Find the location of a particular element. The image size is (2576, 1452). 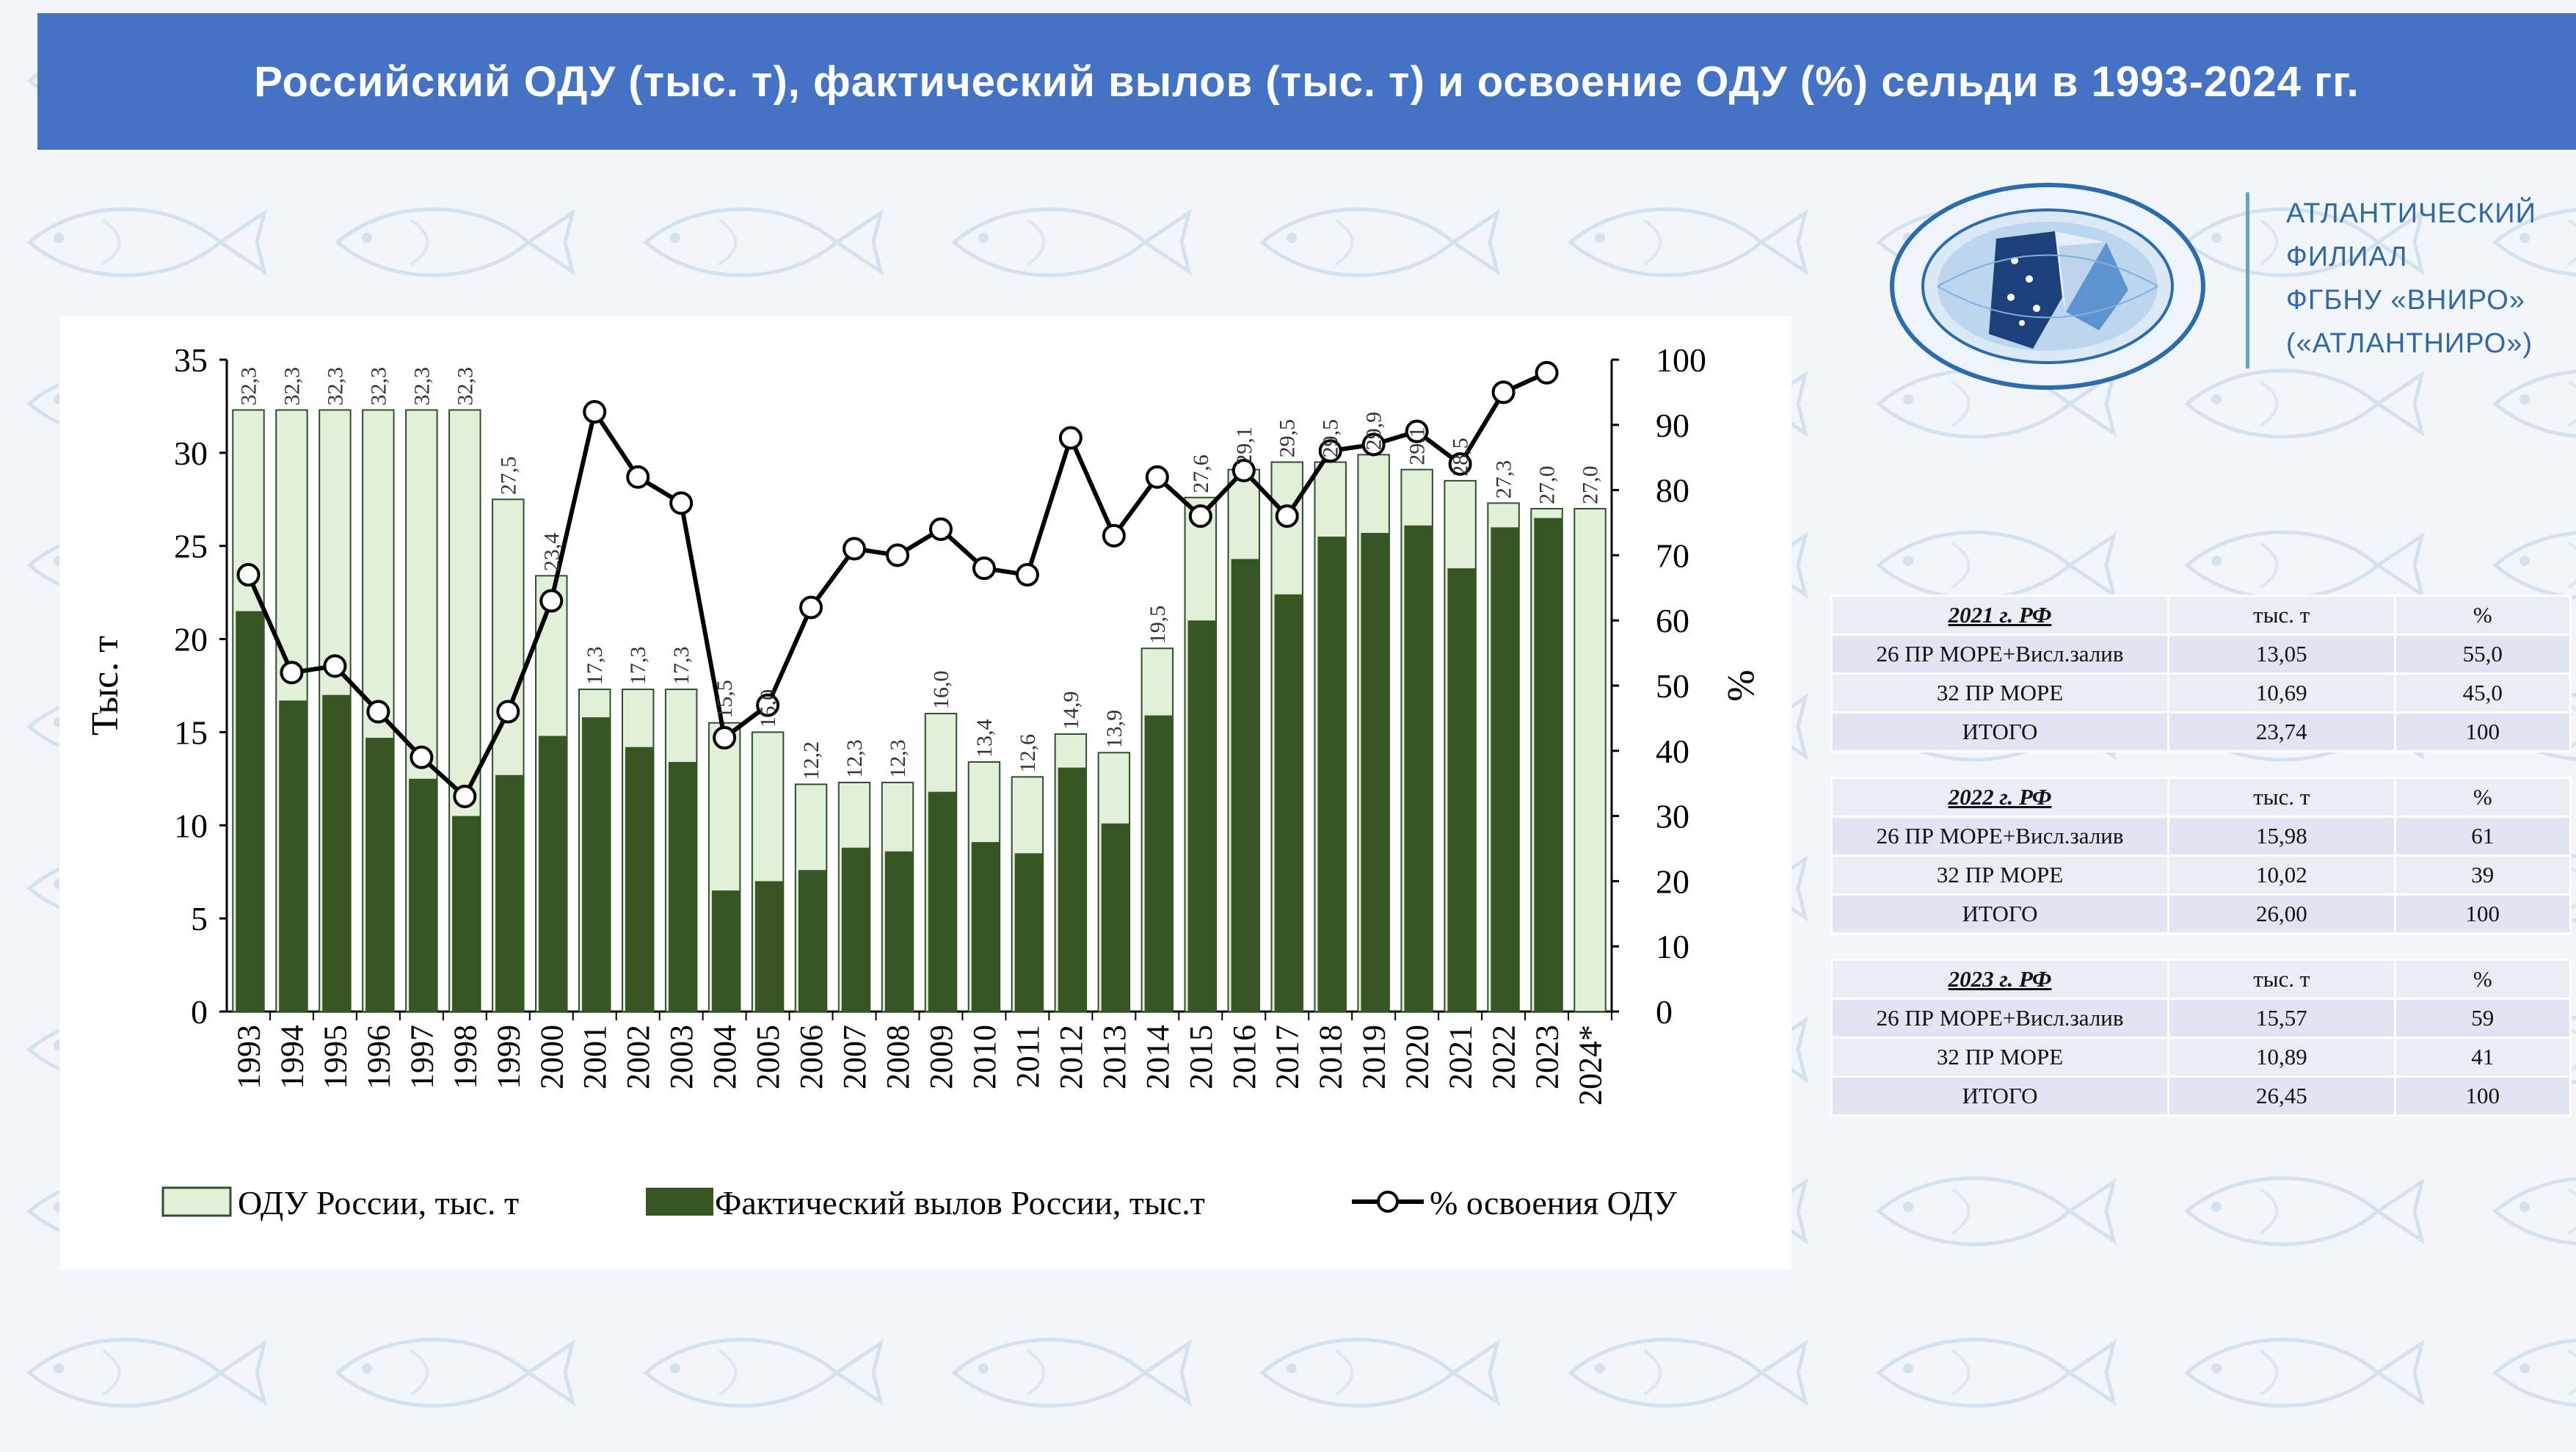

table-cell: 10,69 is located at coordinates (2281, 693).